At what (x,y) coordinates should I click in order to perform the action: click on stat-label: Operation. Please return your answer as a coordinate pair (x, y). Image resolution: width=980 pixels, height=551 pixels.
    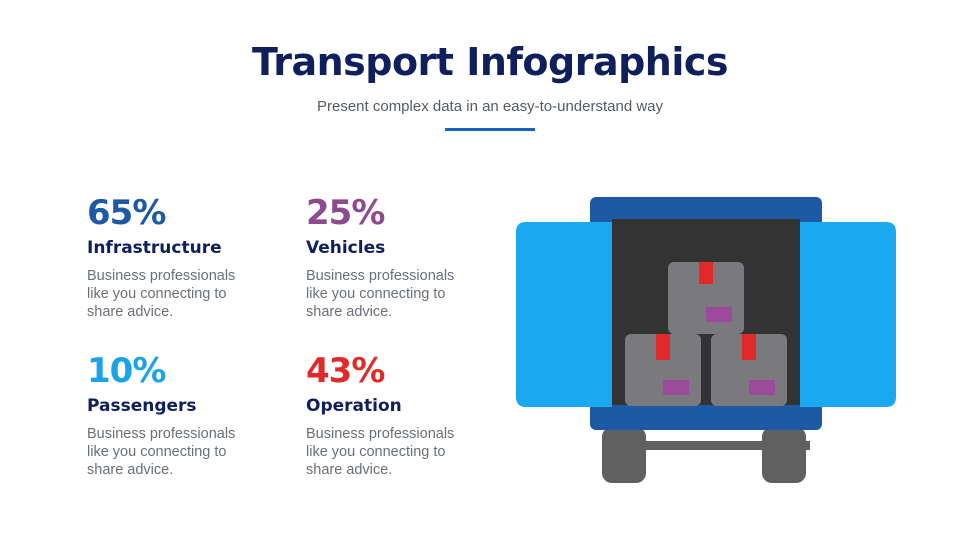
    Looking at the image, I should click on (354, 406).